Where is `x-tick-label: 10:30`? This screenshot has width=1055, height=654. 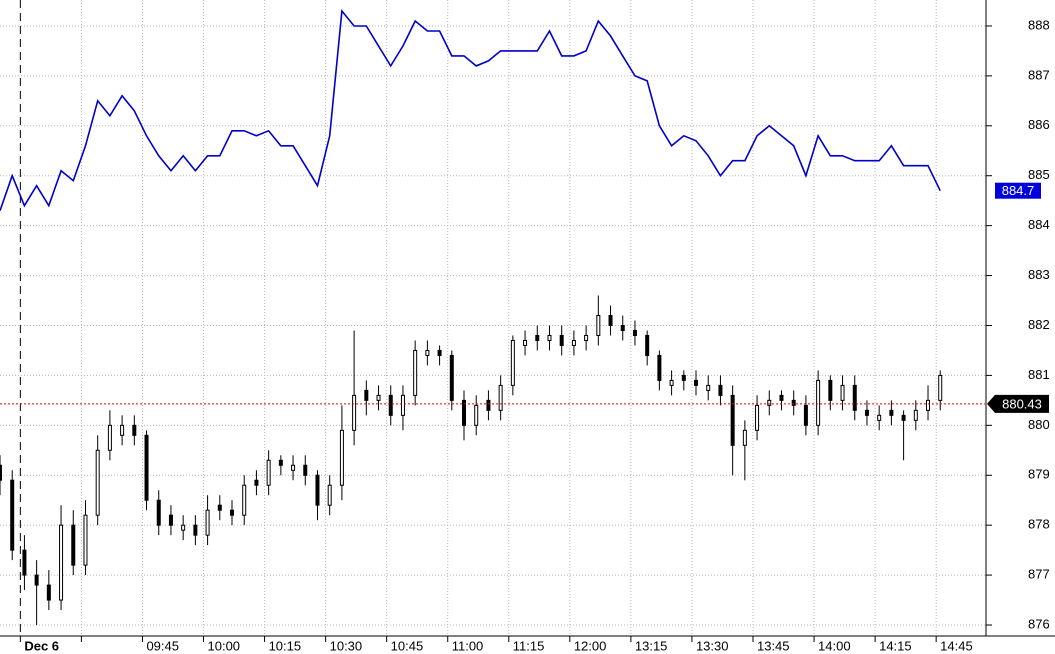
x-tick-label: 10:30 is located at coordinates (346, 645).